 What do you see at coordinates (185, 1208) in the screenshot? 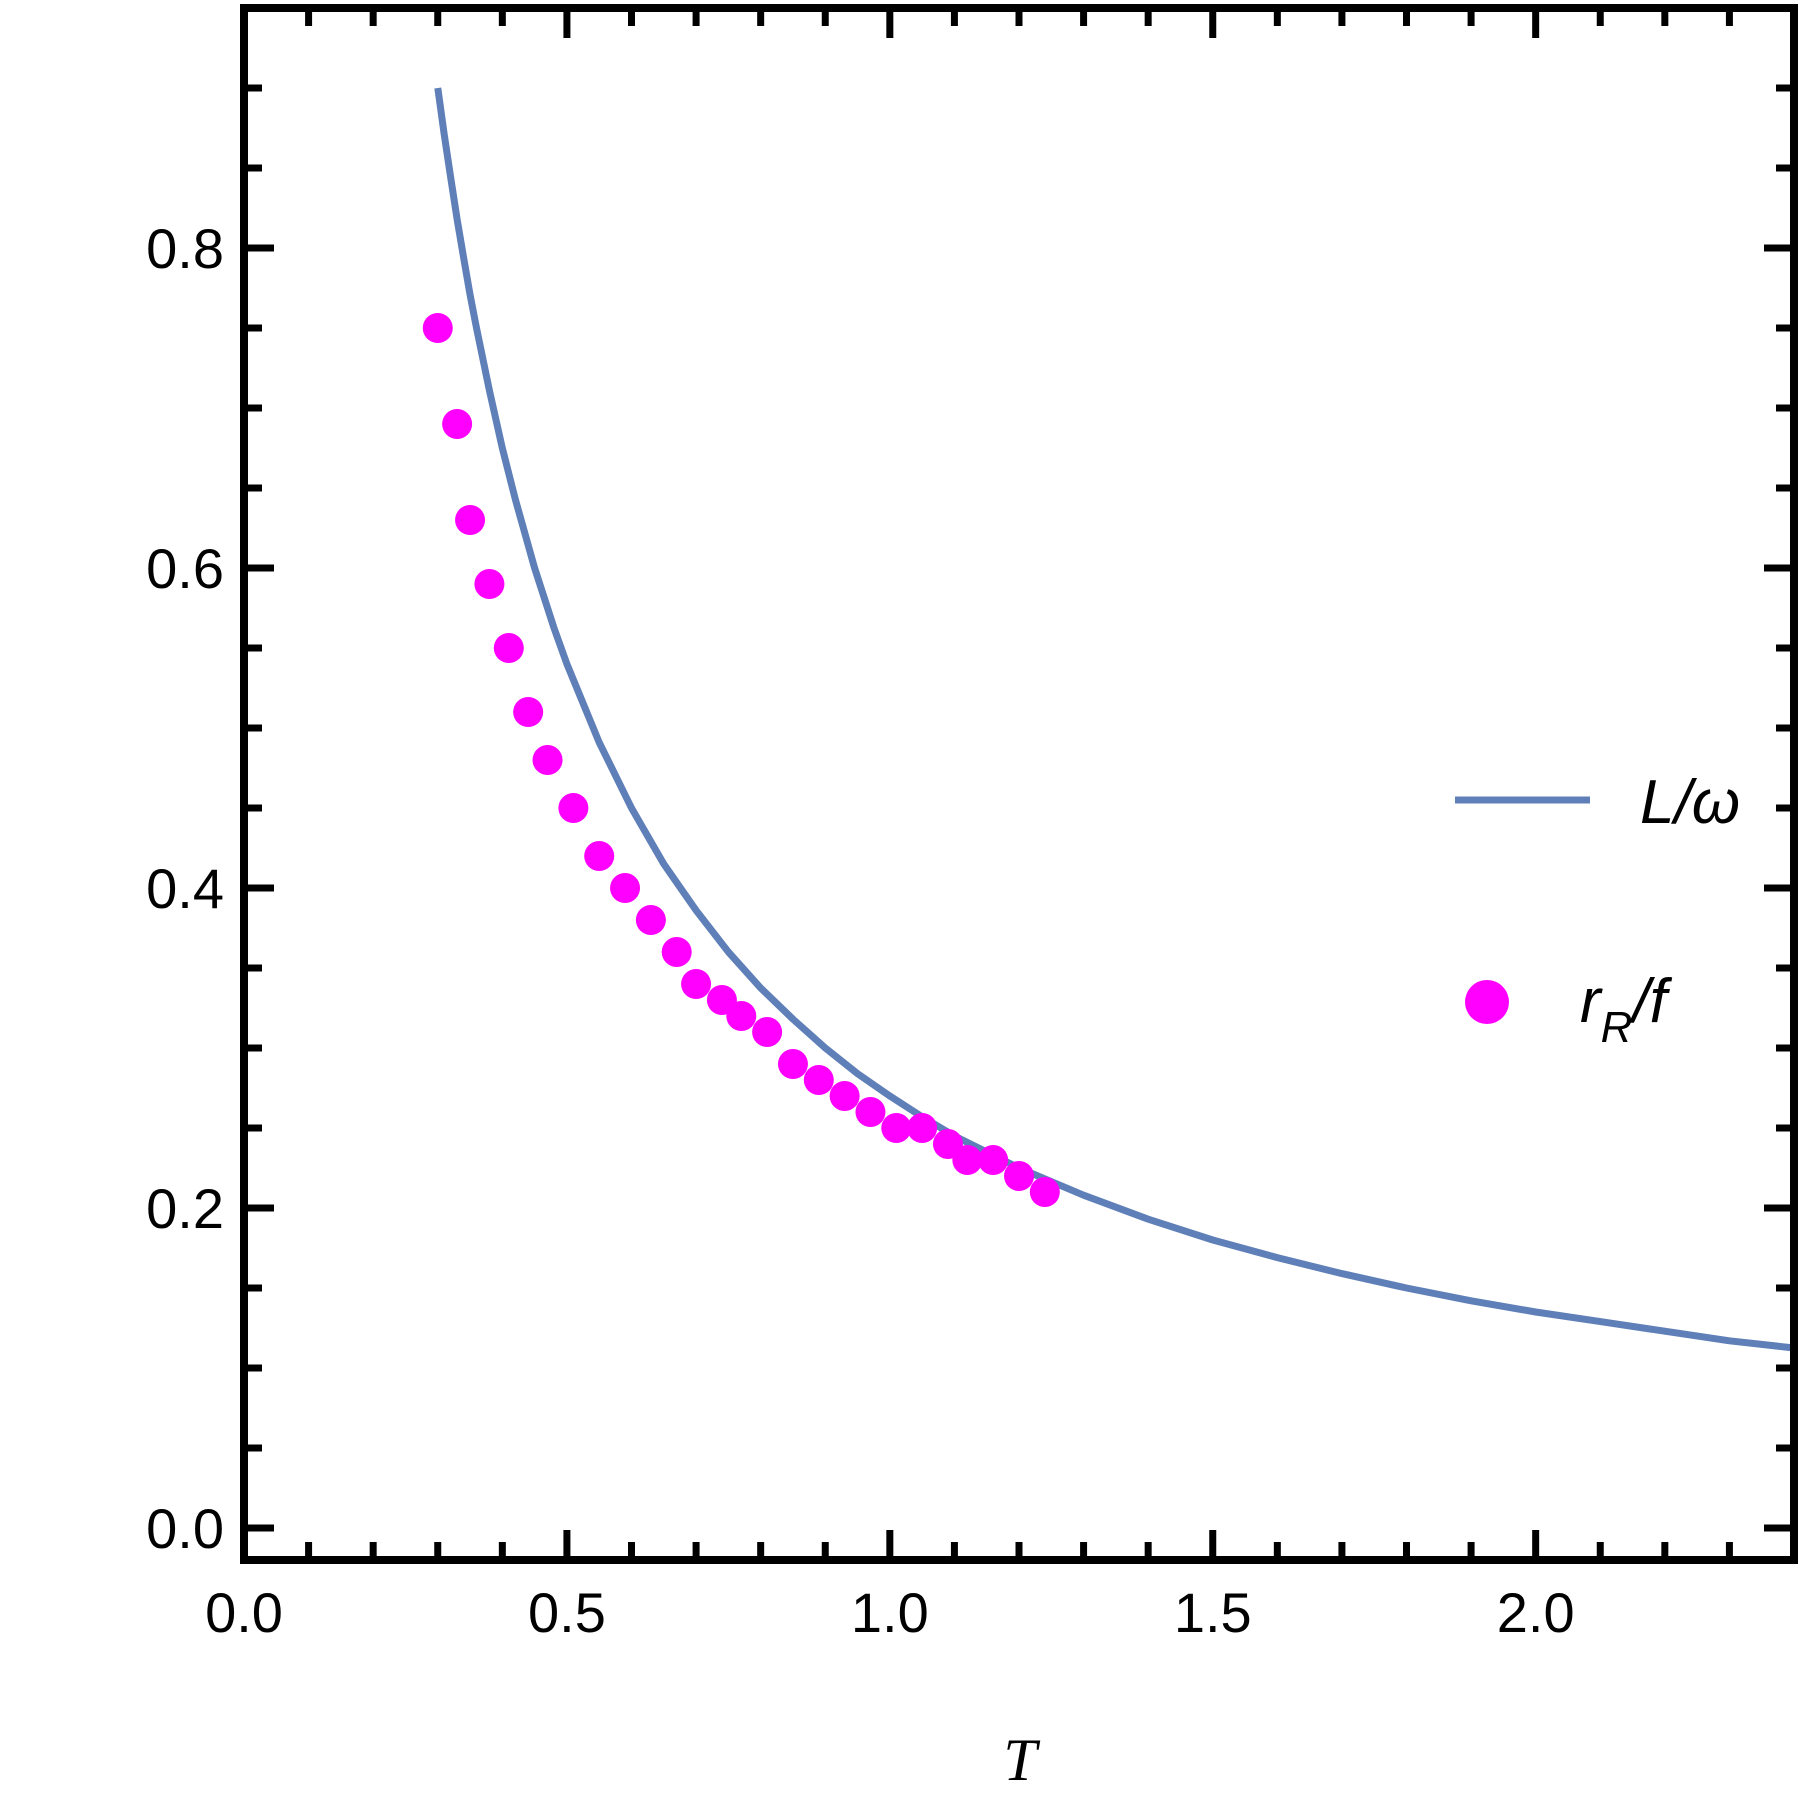
I see `y-tick-label: 0.2` at bounding box center [185, 1208].